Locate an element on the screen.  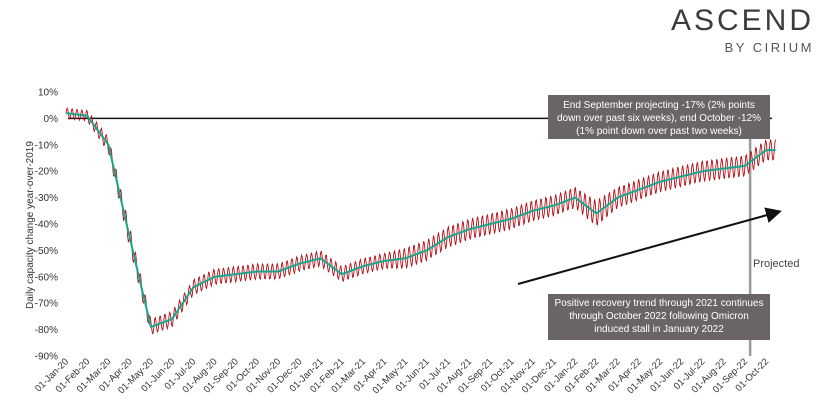
y-tick-label: -80% is located at coordinates (46, 330).